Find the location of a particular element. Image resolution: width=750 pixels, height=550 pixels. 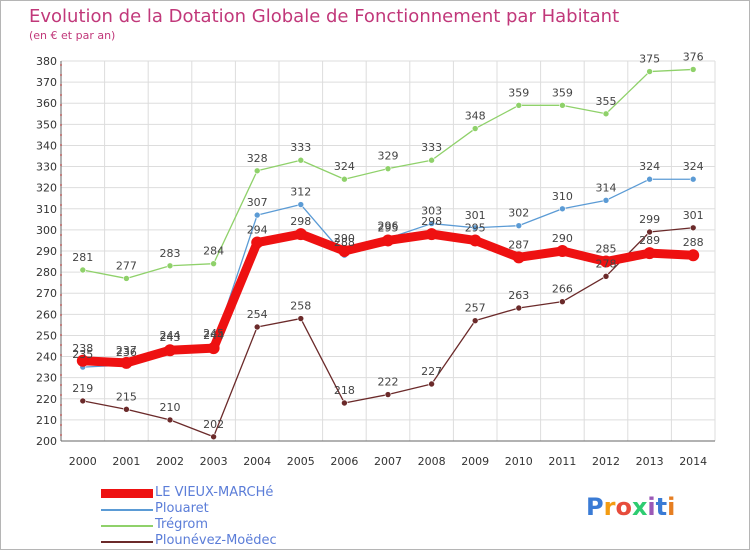

data-label: 238 is located at coordinates (82, 348).